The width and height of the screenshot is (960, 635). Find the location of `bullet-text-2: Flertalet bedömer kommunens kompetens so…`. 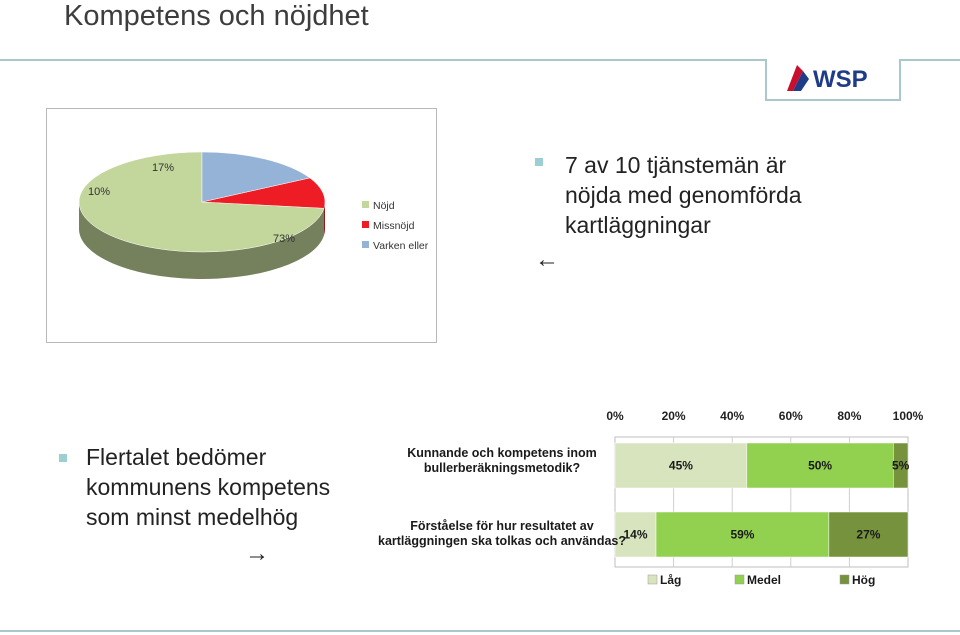

bullet-text-2: Flertalet bedömer kommunens kompetens so… is located at coordinates (208, 487).